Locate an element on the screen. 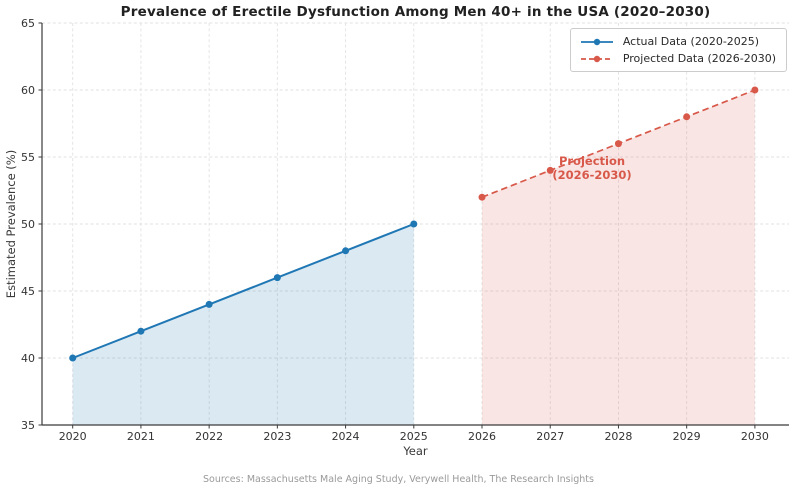 Image resolution: width=797 pixels, height=496 pixels. x-axis-label: Year is located at coordinates (415, 451).